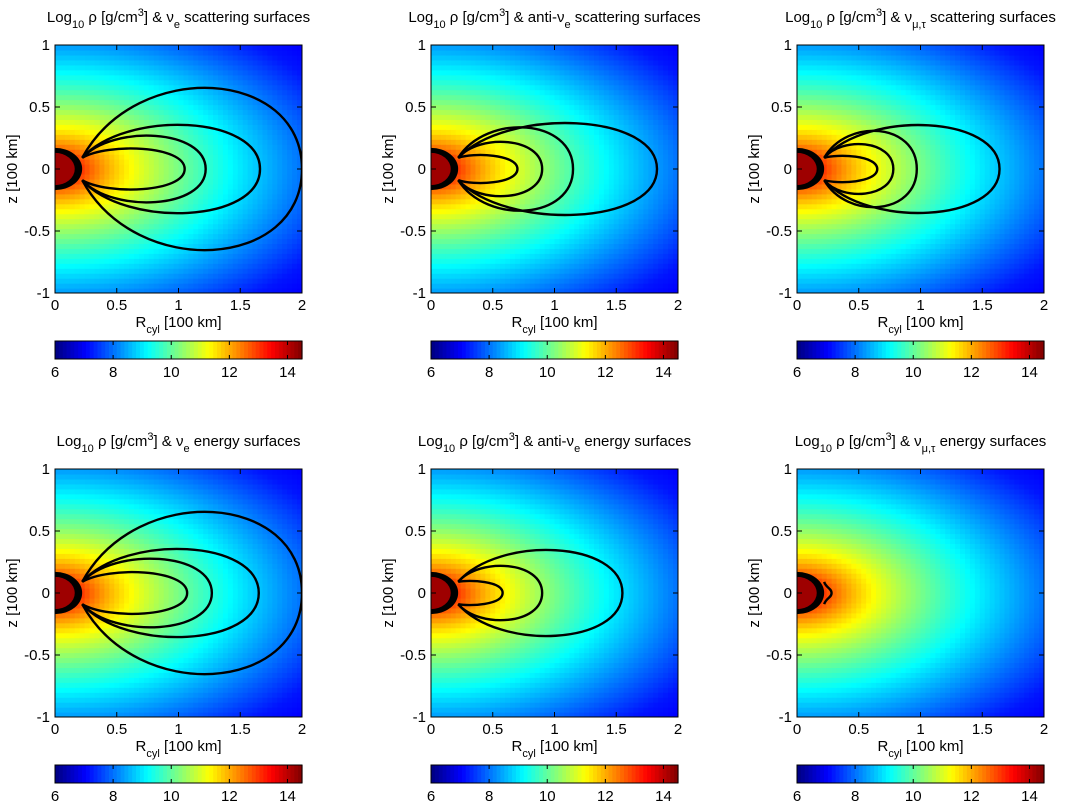 The width and height of the screenshot is (1090, 810). I want to click on colorbar-segment, so click(250, 350).